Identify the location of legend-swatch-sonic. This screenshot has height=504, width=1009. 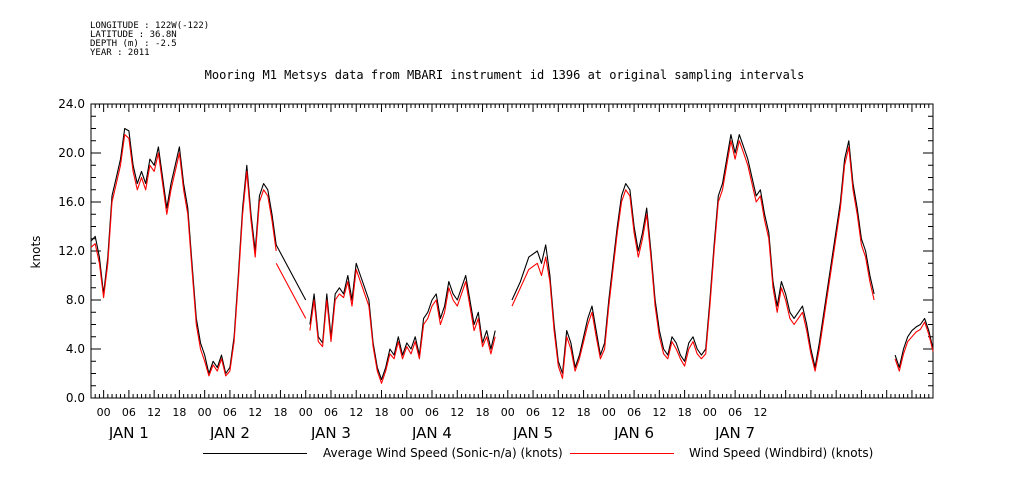
(255, 453).